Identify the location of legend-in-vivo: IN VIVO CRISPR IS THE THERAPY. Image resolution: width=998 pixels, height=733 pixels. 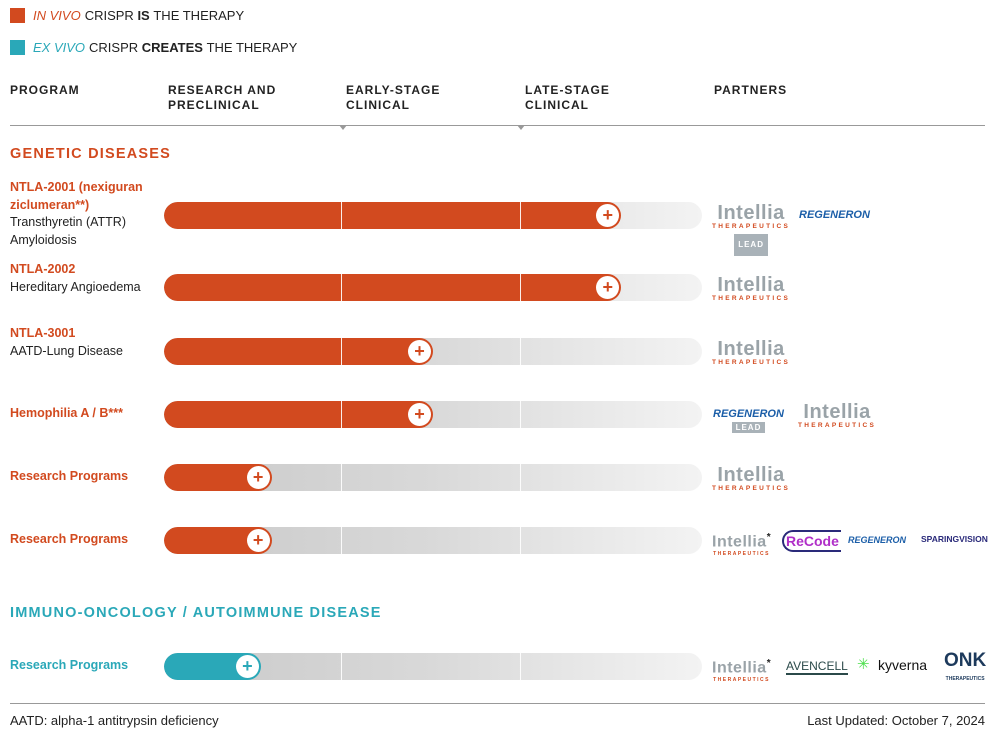
(127, 15).